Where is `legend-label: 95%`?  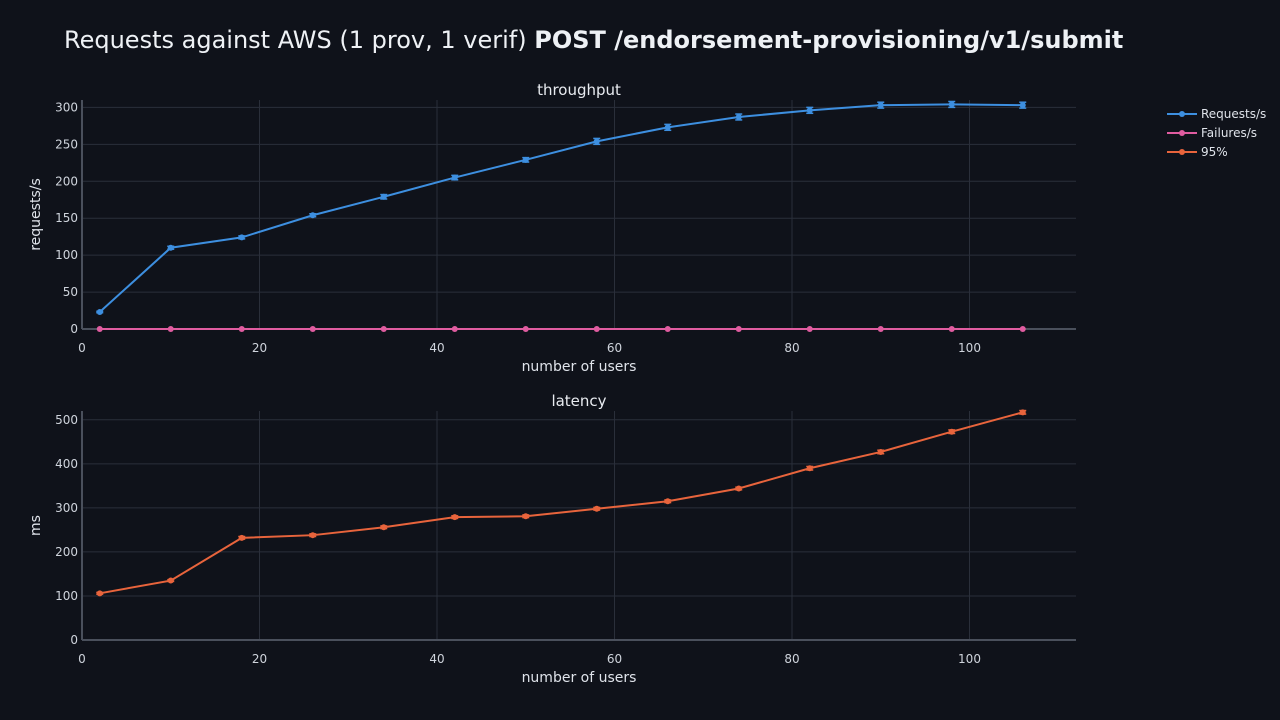 legend-label: 95% is located at coordinates (1214, 152).